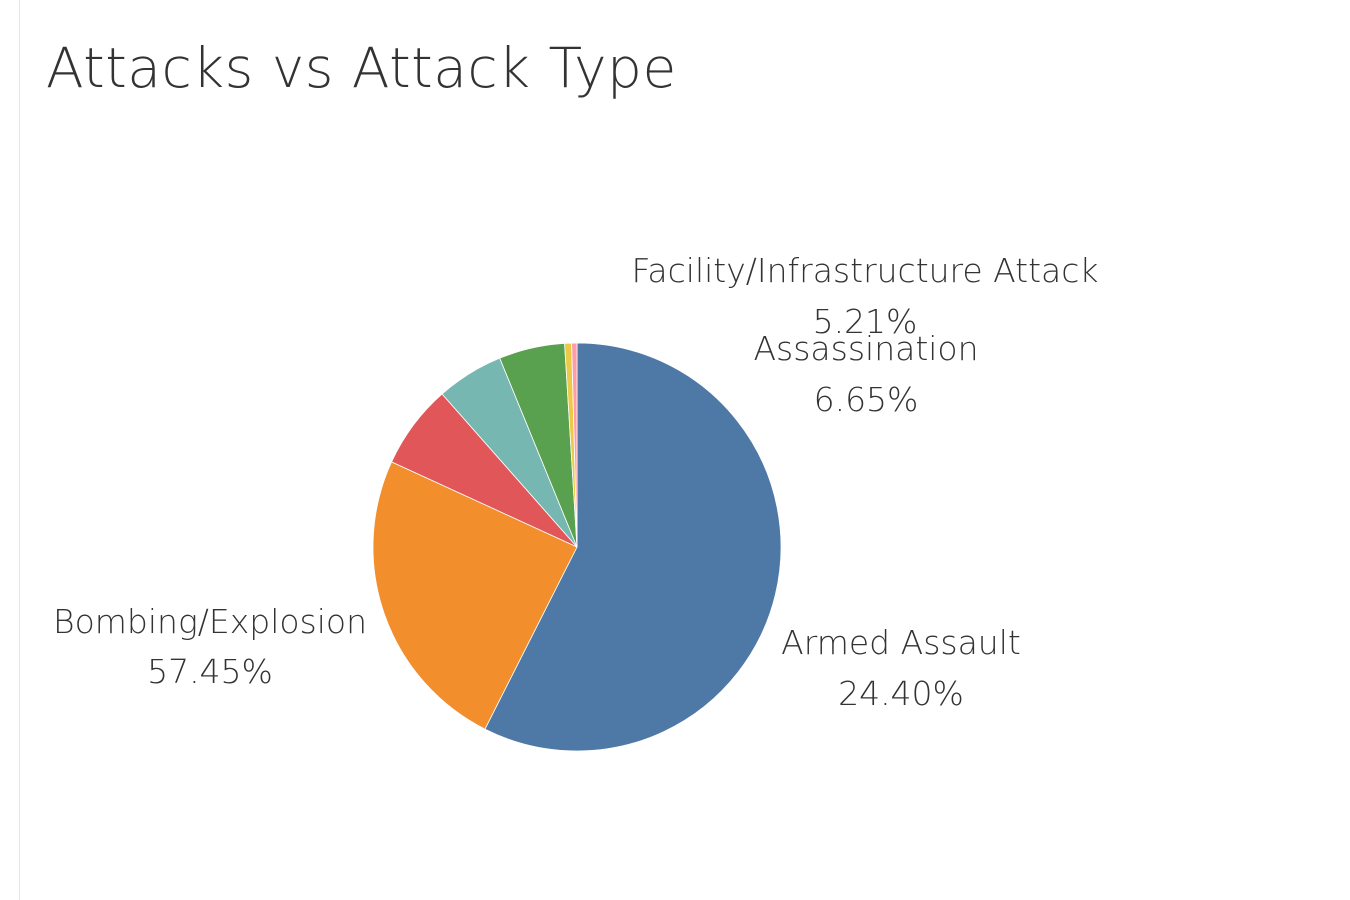 This screenshot has width=1350, height=900. I want to click on label-facility-name: Facility/Infrastructure Attack, so click(864, 270).